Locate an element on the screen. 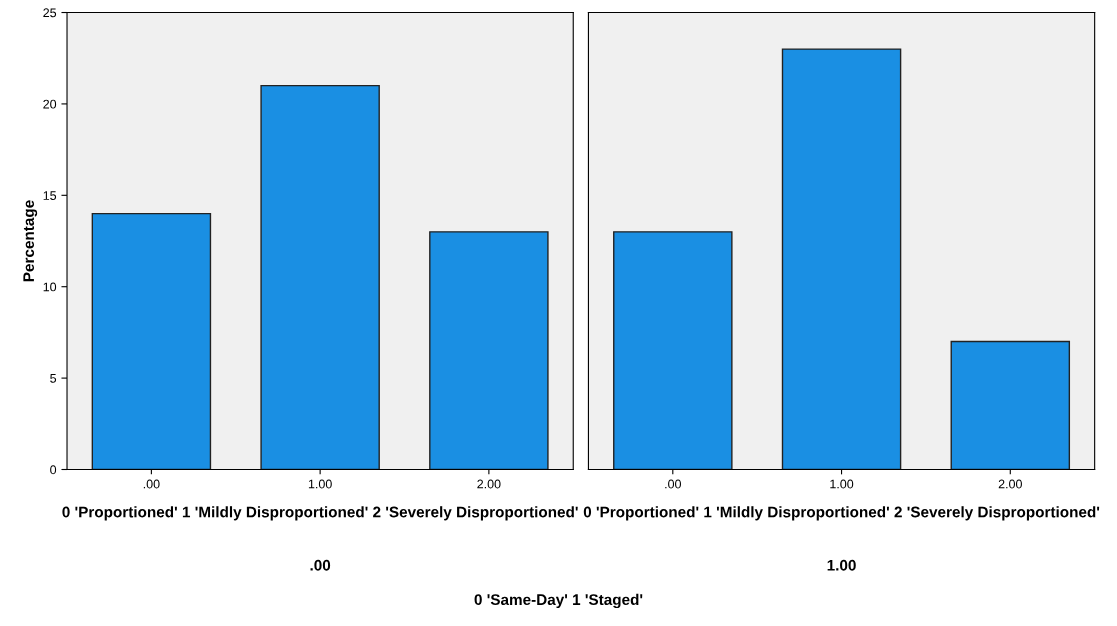 The image size is (1117, 626). y-tick-label: 10 is located at coordinates (50, 287).